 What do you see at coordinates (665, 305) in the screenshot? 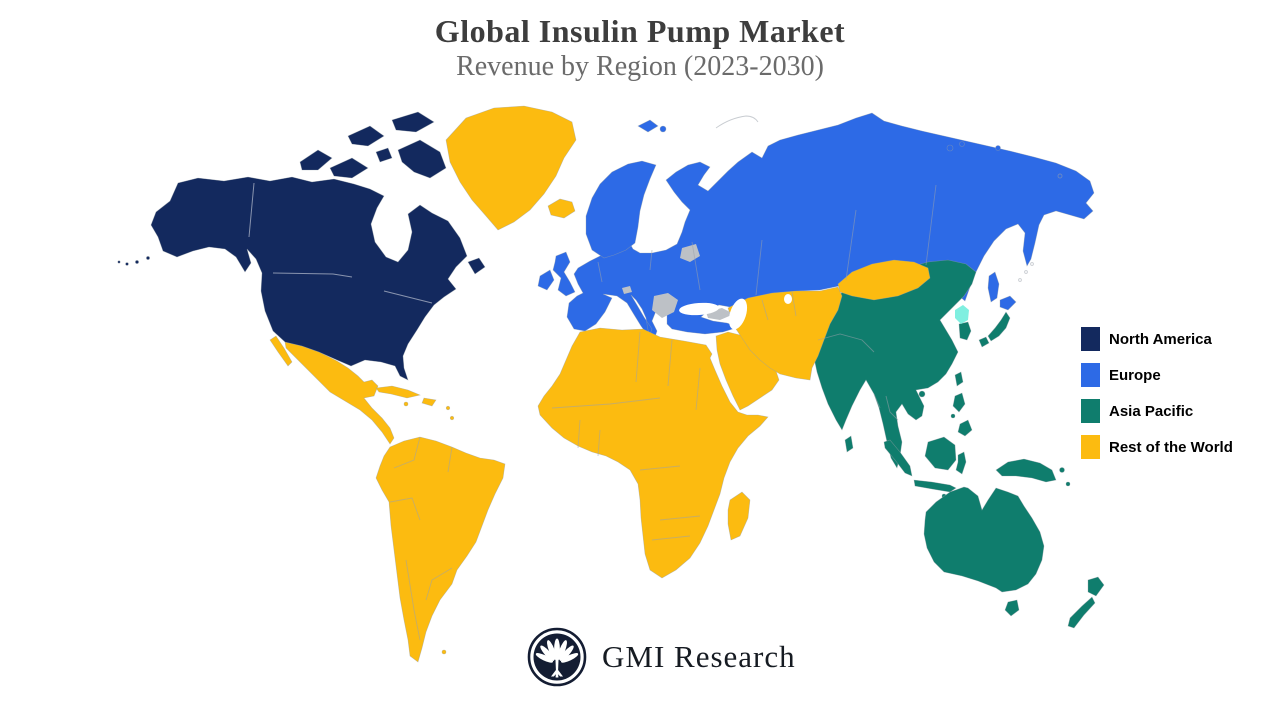
I see `map-country-balkans` at bounding box center [665, 305].